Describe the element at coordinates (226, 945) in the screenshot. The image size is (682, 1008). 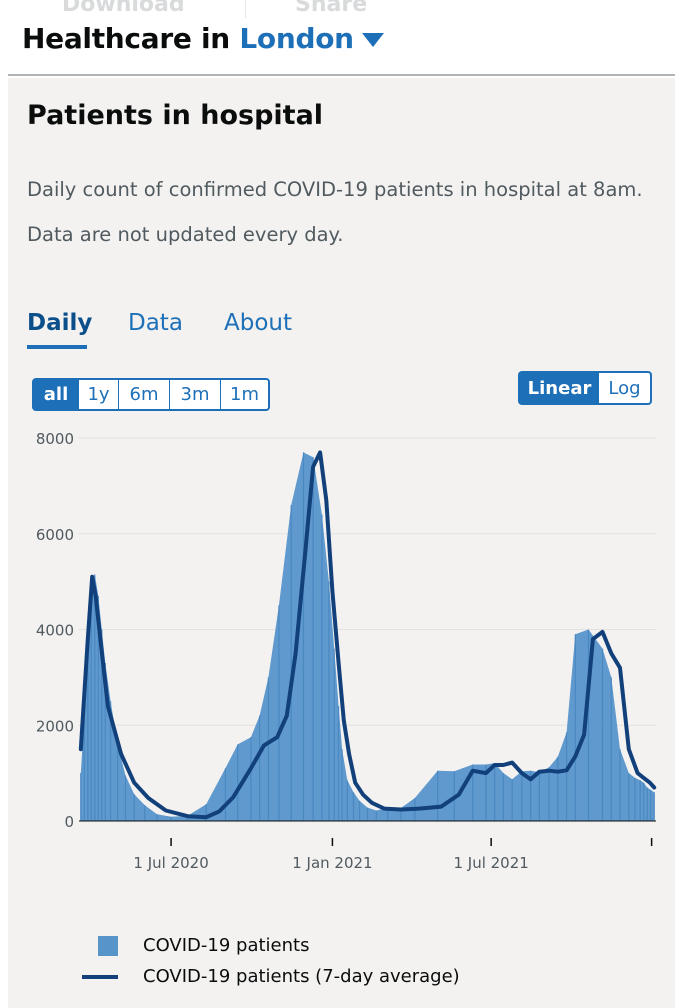
I see `legend-label-bars: COVID-19 patients` at that location.